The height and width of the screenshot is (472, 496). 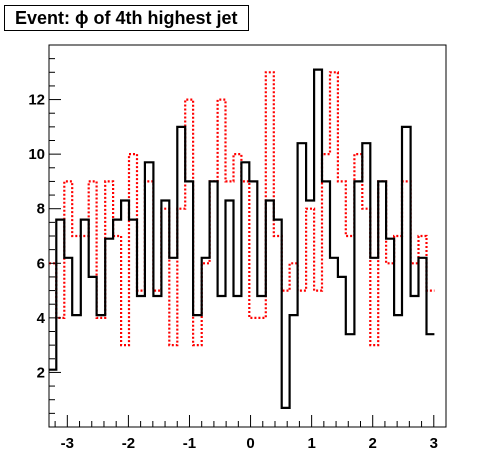 I want to click on y-tick-label: 4, so click(x=41, y=318).